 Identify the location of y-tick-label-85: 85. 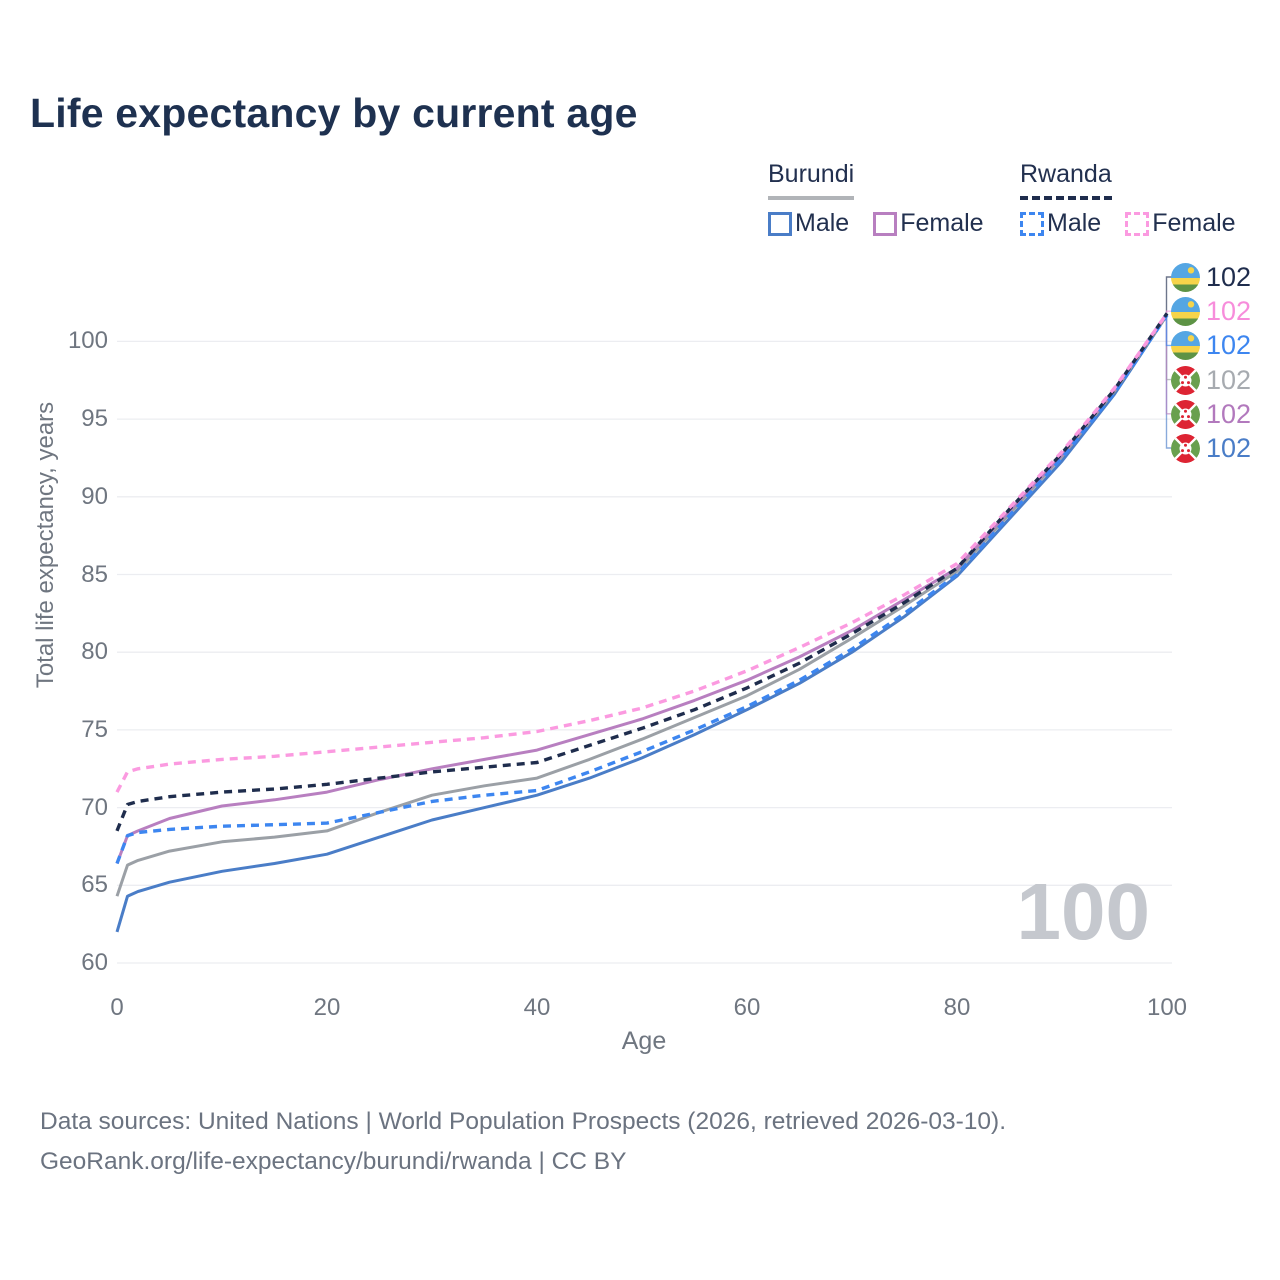
(94, 574).